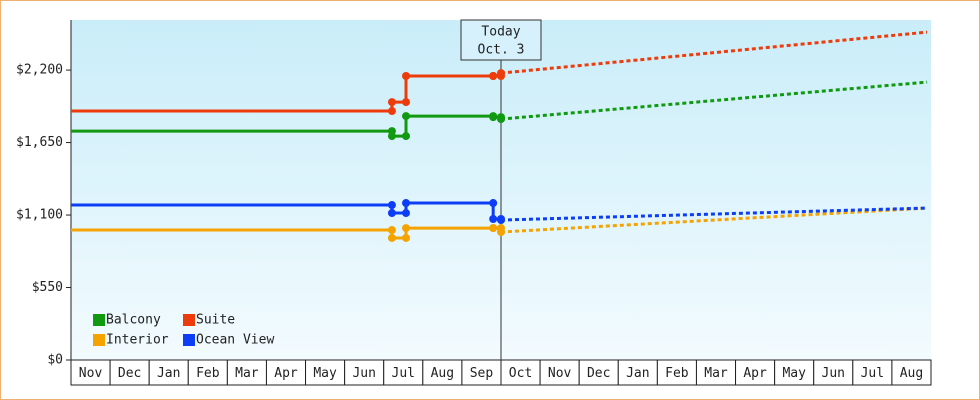 The image size is (980, 400). I want to click on legend-label: Ocean View, so click(235, 340).